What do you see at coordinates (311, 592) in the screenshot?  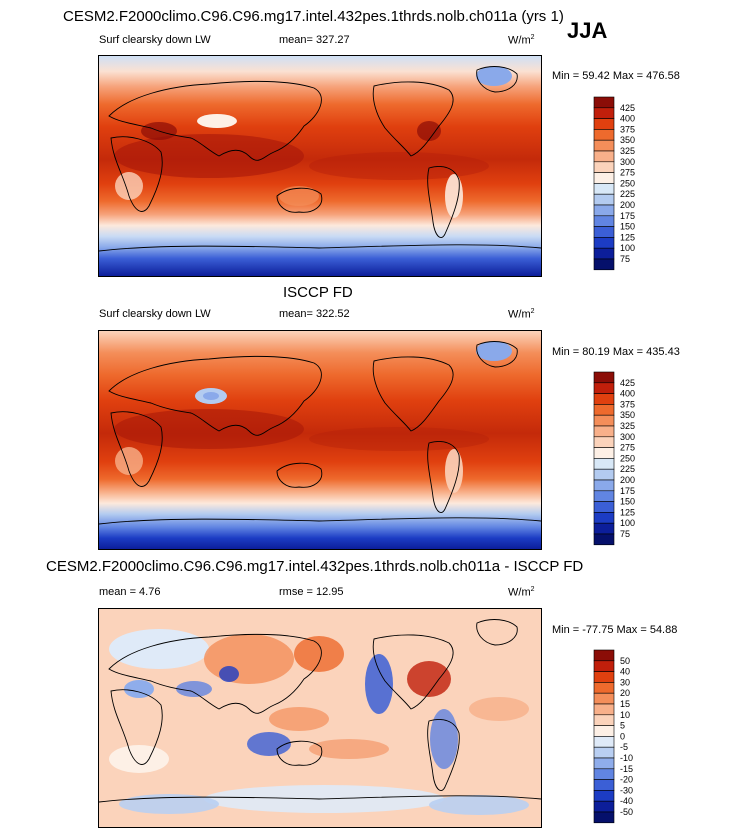 I see `panel3-rmse-label: rmse = 12.95` at bounding box center [311, 592].